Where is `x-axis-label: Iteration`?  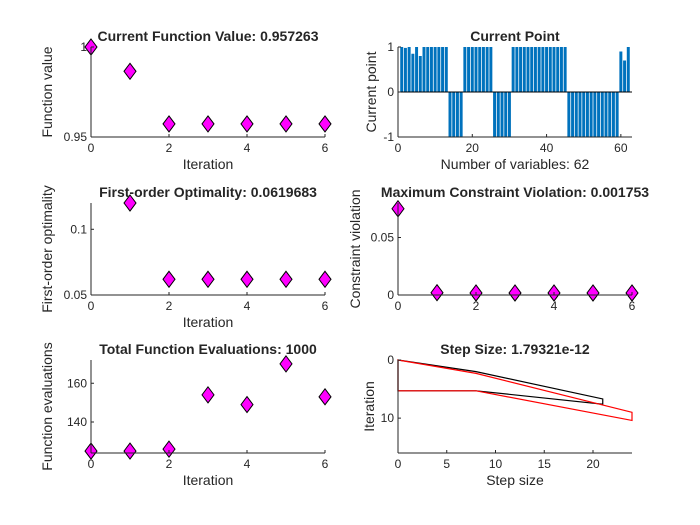 x-axis-label: Iteration is located at coordinates (208, 164).